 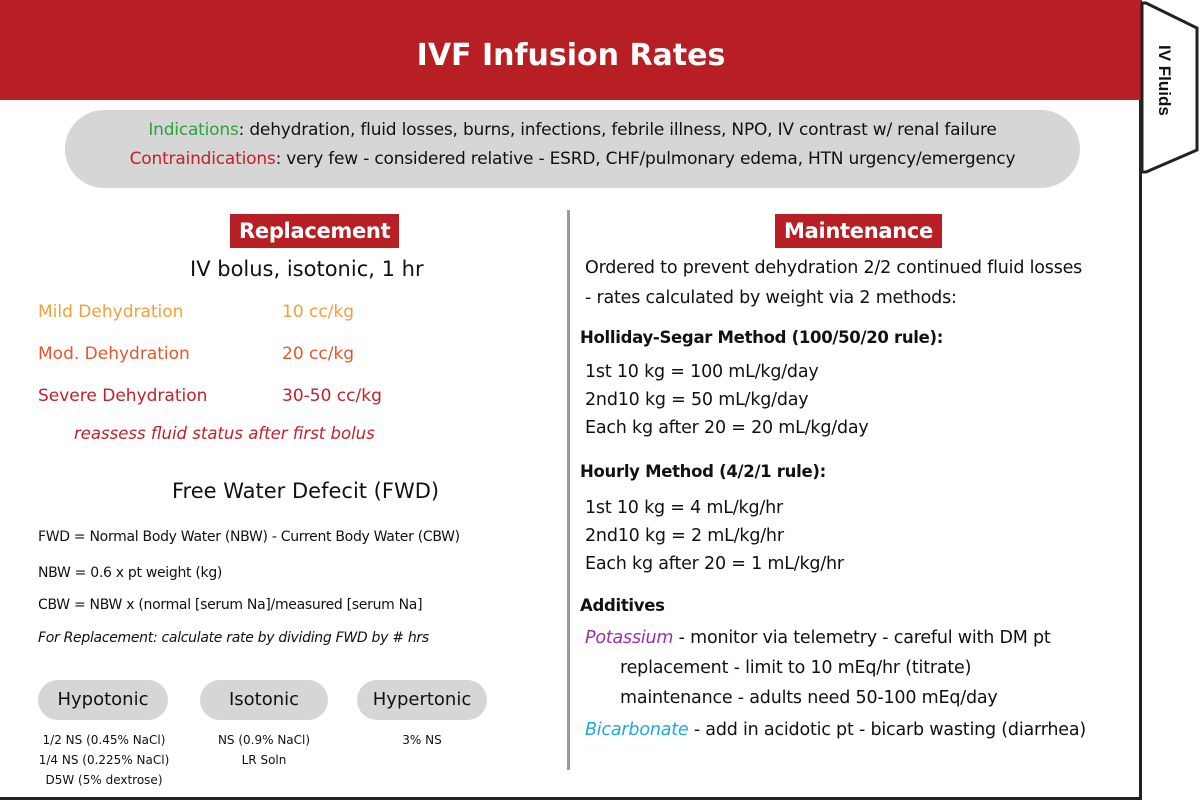 I want to click on isotonic-item: LR Soln, so click(x=264, y=760).